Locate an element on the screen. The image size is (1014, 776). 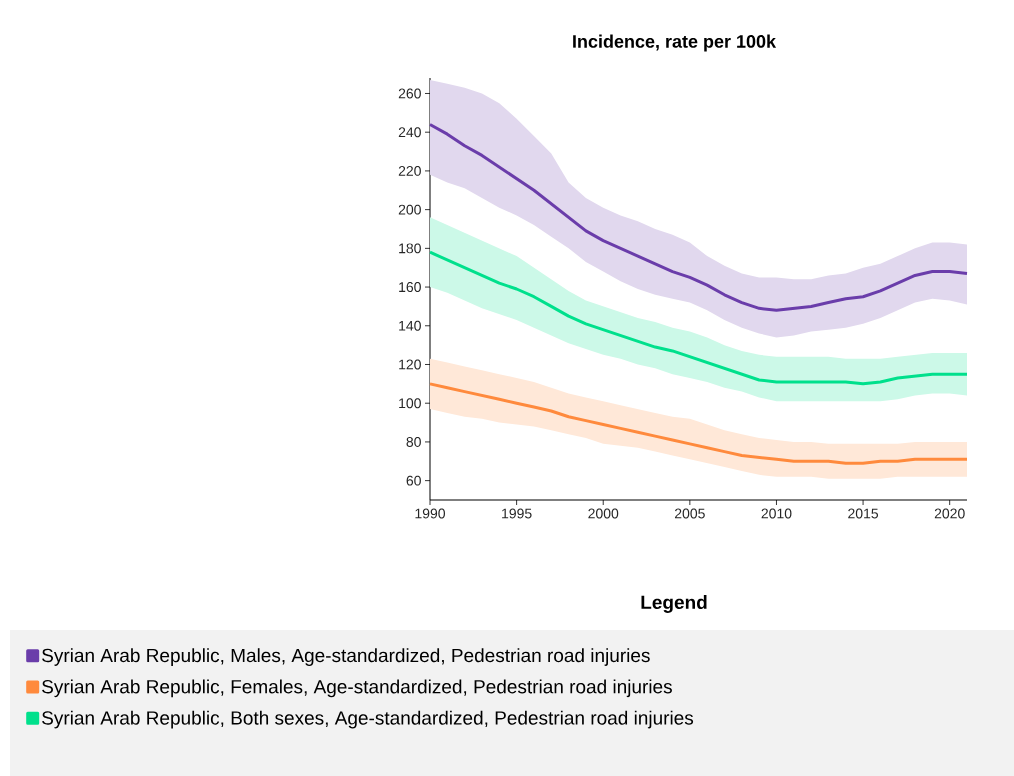
legend-label: Syrian Arab Republic, Females, Age-standardized, Pedestrian road injuries is located at coordinates (357, 688).